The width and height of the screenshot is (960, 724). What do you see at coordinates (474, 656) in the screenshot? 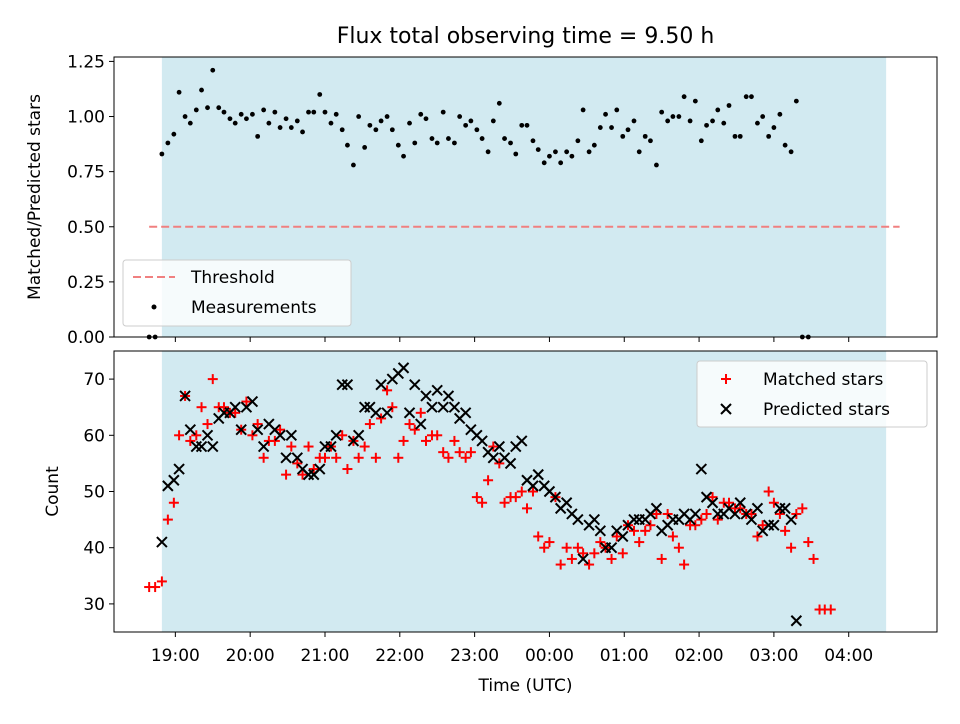
I see `x-tick-label: 23:00` at bounding box center [474, 656].